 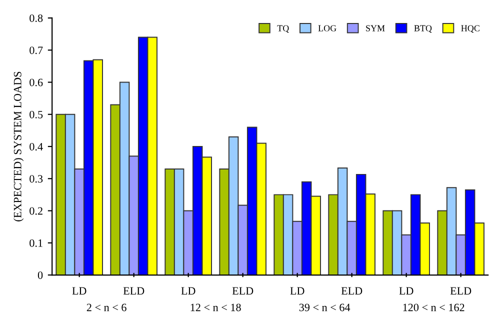 What do you see at coordinates (423, 29) in the screenshot?
I see `legend-label: BTQ` at bounding box center [423, 29].